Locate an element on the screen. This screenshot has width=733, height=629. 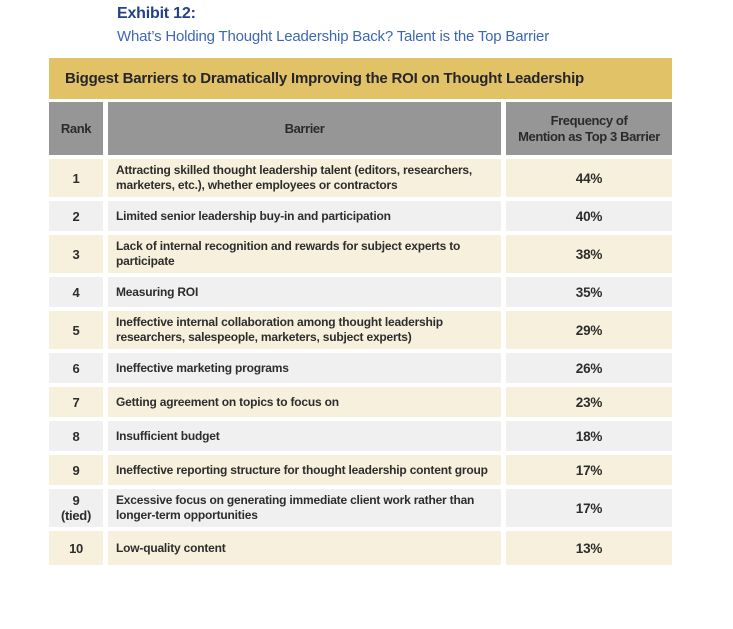
barrier-cell: Low-quality content is located at coordinates (307, 548).